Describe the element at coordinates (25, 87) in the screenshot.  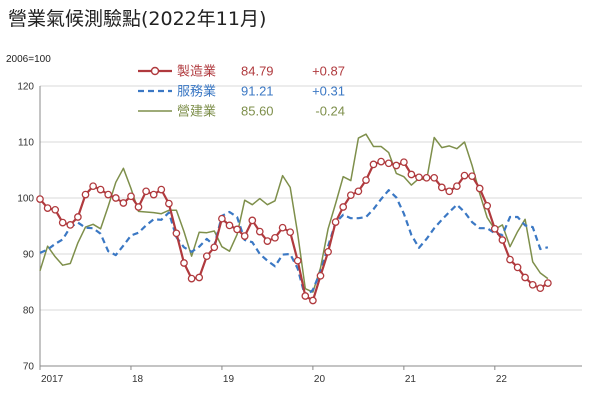
I see `y-tick-label: 120` at that location.